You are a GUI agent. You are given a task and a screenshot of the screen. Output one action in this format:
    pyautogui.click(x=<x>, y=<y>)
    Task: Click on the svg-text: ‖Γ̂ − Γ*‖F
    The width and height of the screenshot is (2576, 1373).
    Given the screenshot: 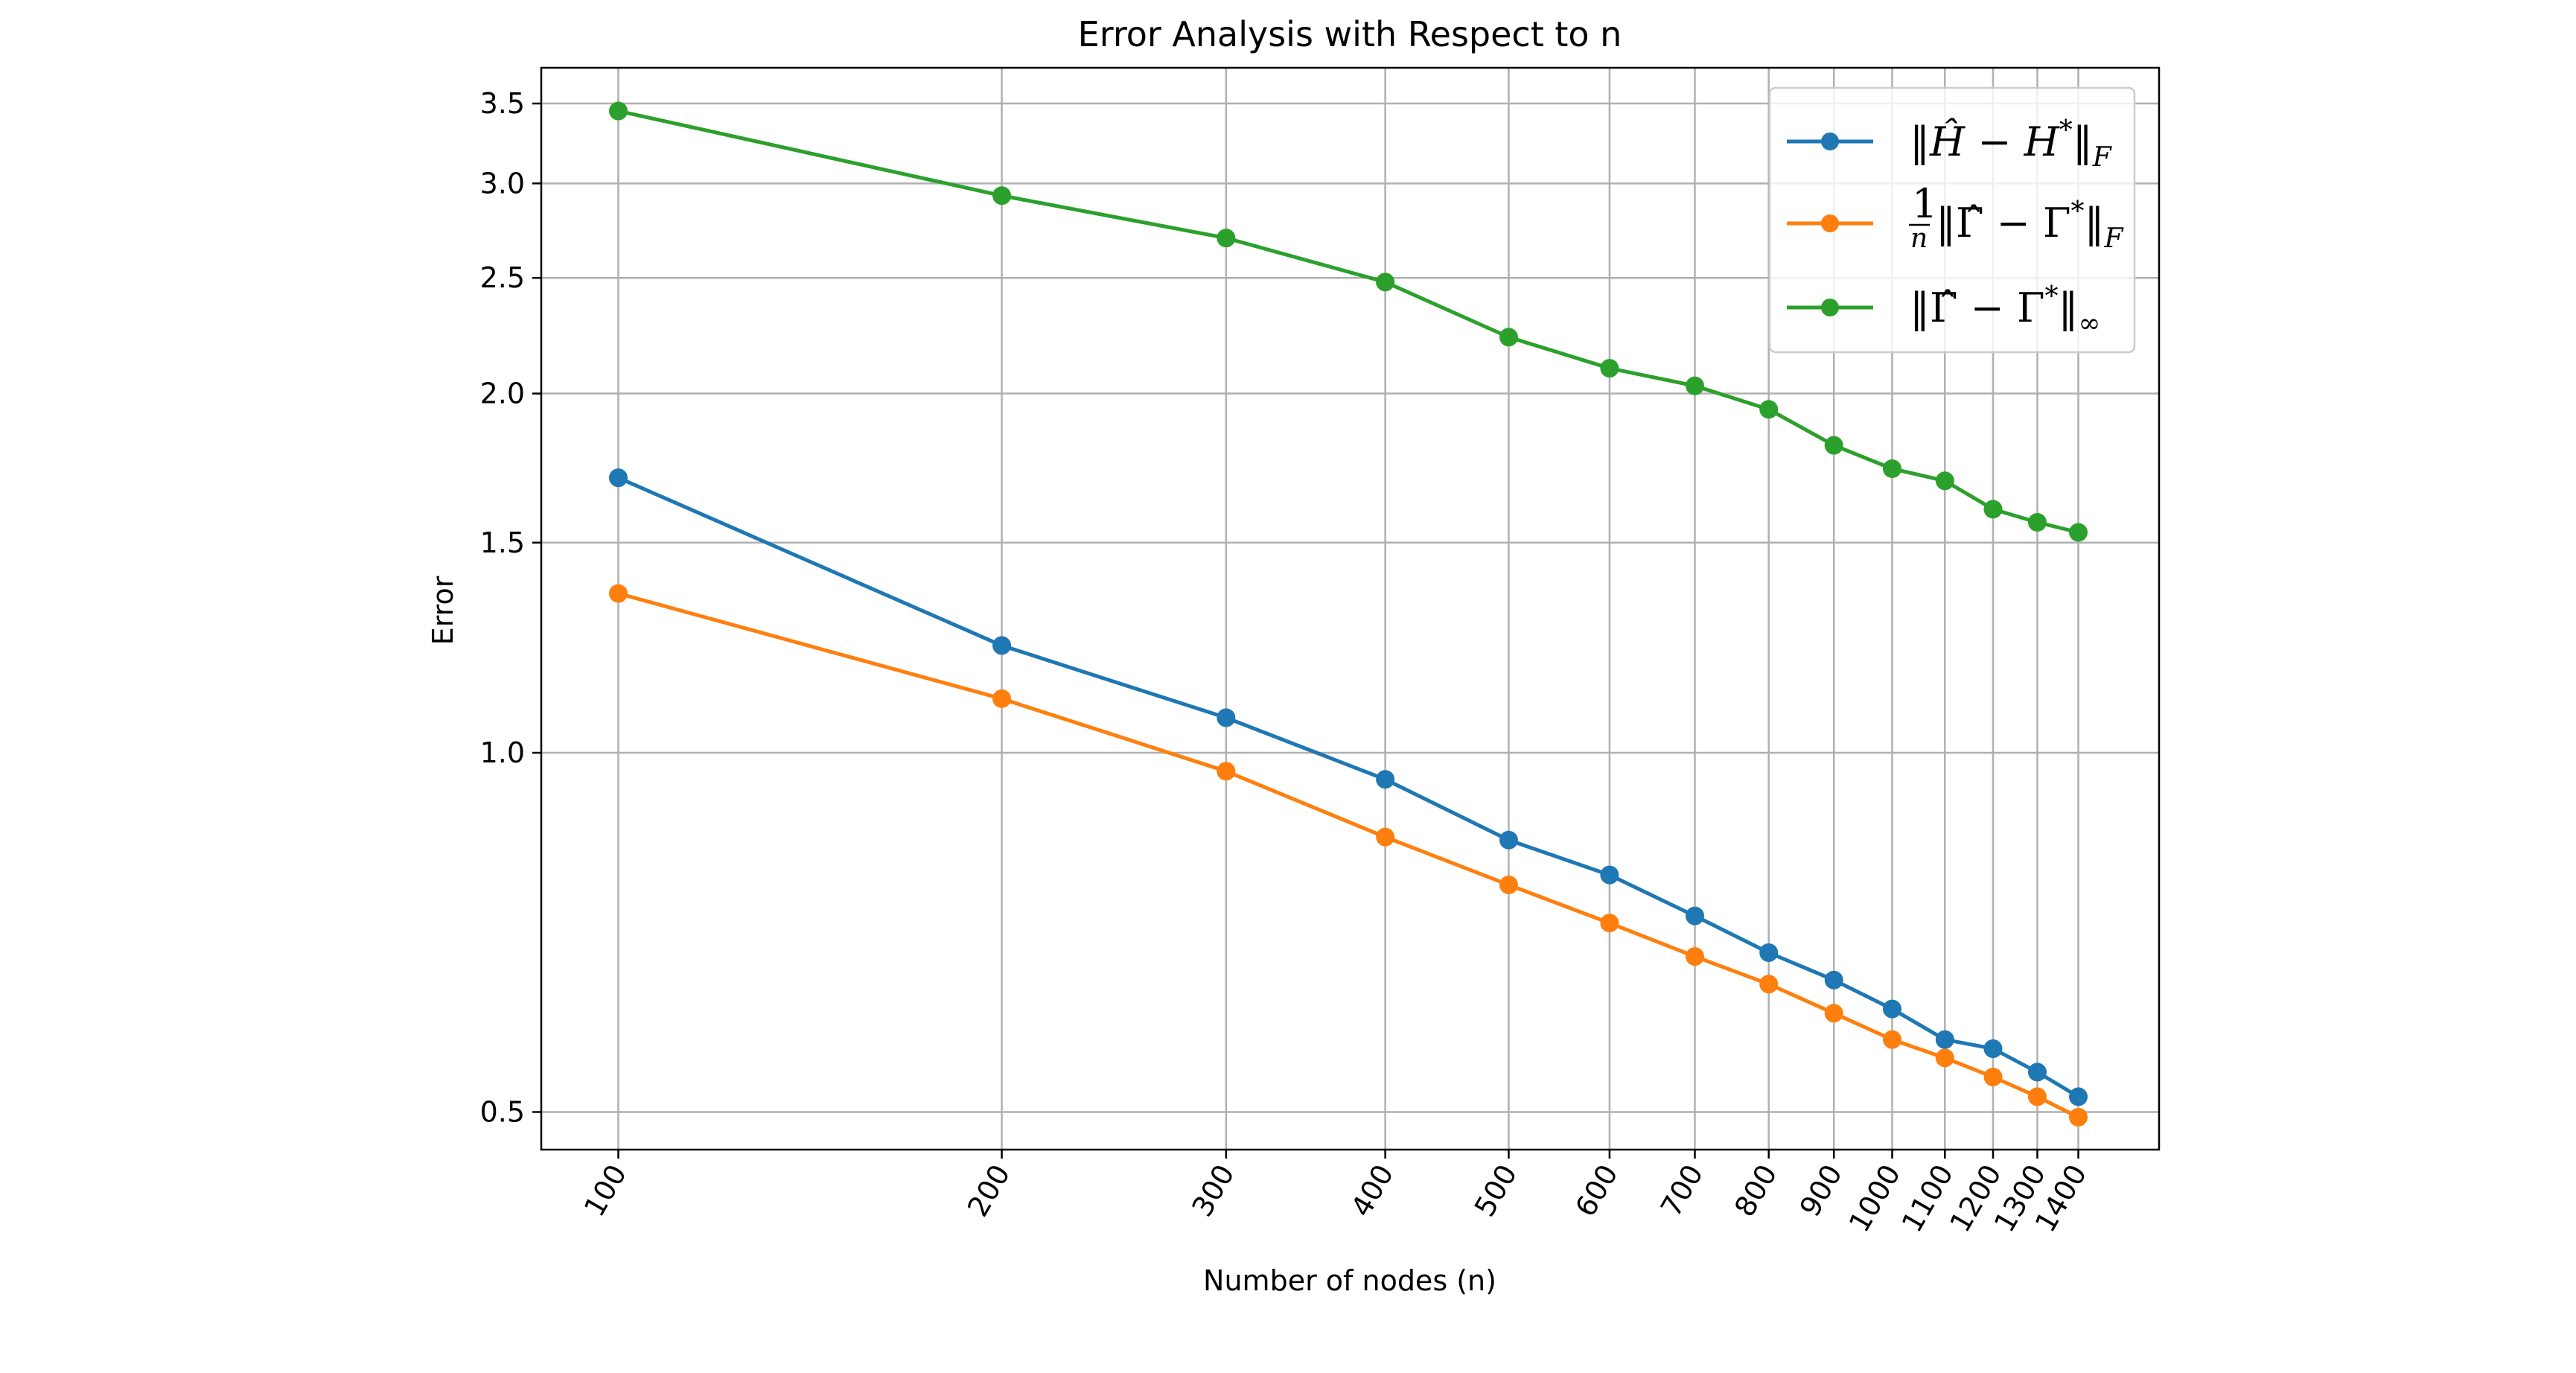 What is the action you would take?
    pyautogui.click(x=2031, y=225)
    